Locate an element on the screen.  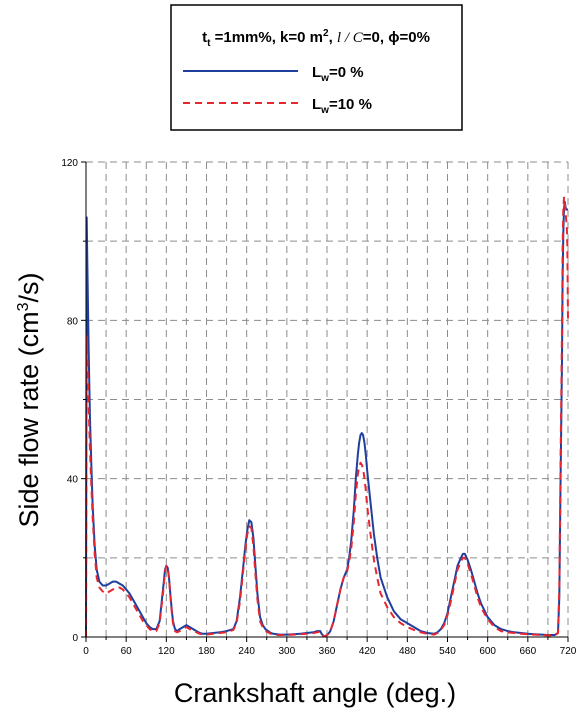
x-tick-label: 600 is located at coordinates (487, 651).